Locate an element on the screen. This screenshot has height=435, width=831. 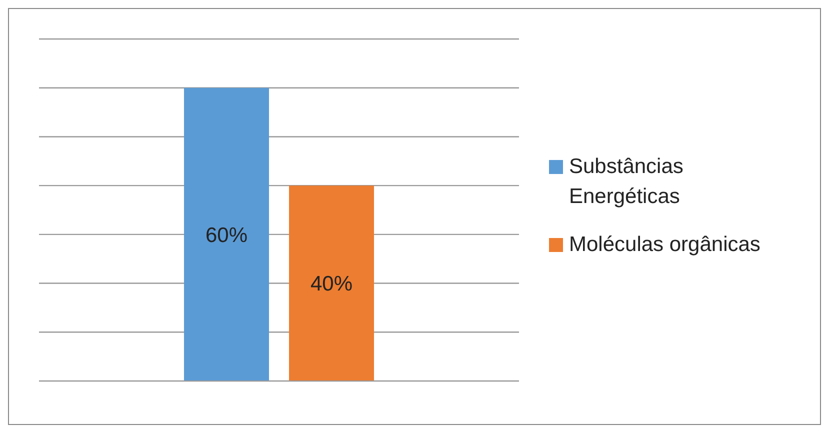
legend-label: Moléculas orgânicas is located at coordinates (664, 245).